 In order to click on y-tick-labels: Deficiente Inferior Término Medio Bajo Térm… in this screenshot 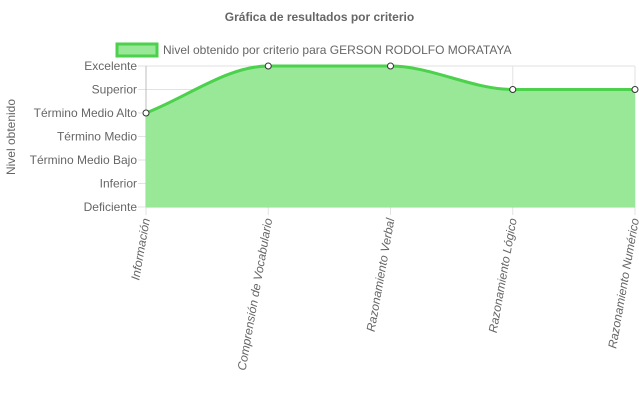, I will do `click(84, 136)`.